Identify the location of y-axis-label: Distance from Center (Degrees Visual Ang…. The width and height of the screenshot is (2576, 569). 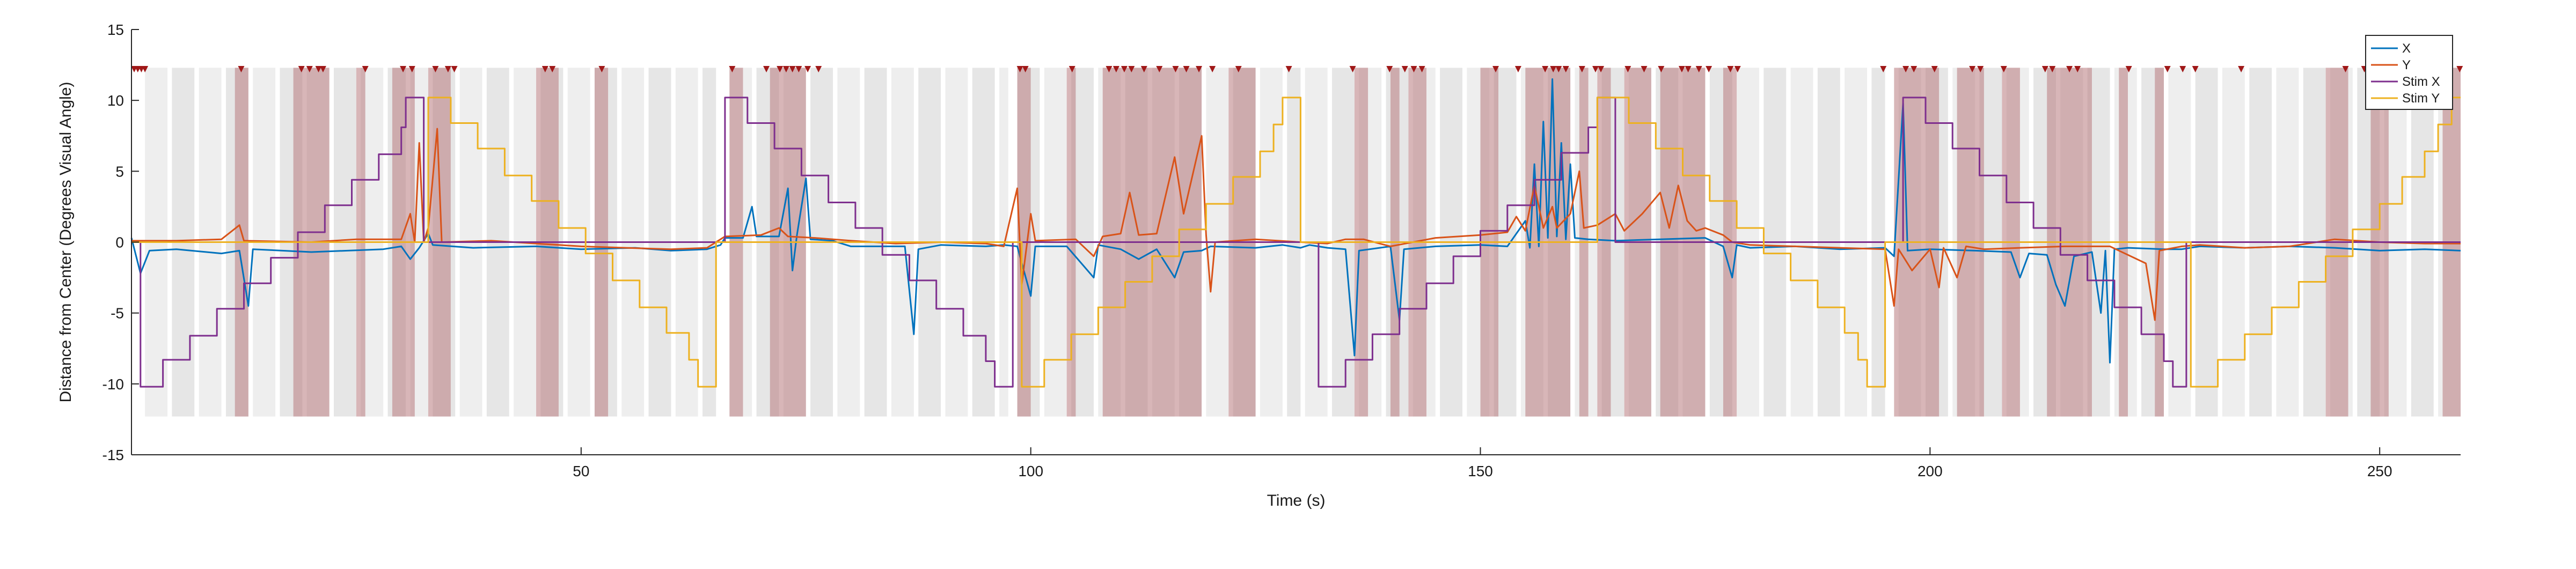
(66, 242).